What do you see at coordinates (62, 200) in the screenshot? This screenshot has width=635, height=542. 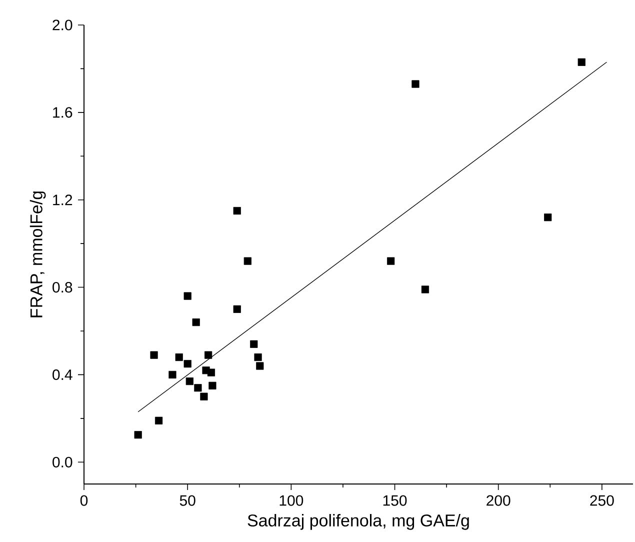 I see `y-tick-label: 1.2` at bounding box center [62, 200].